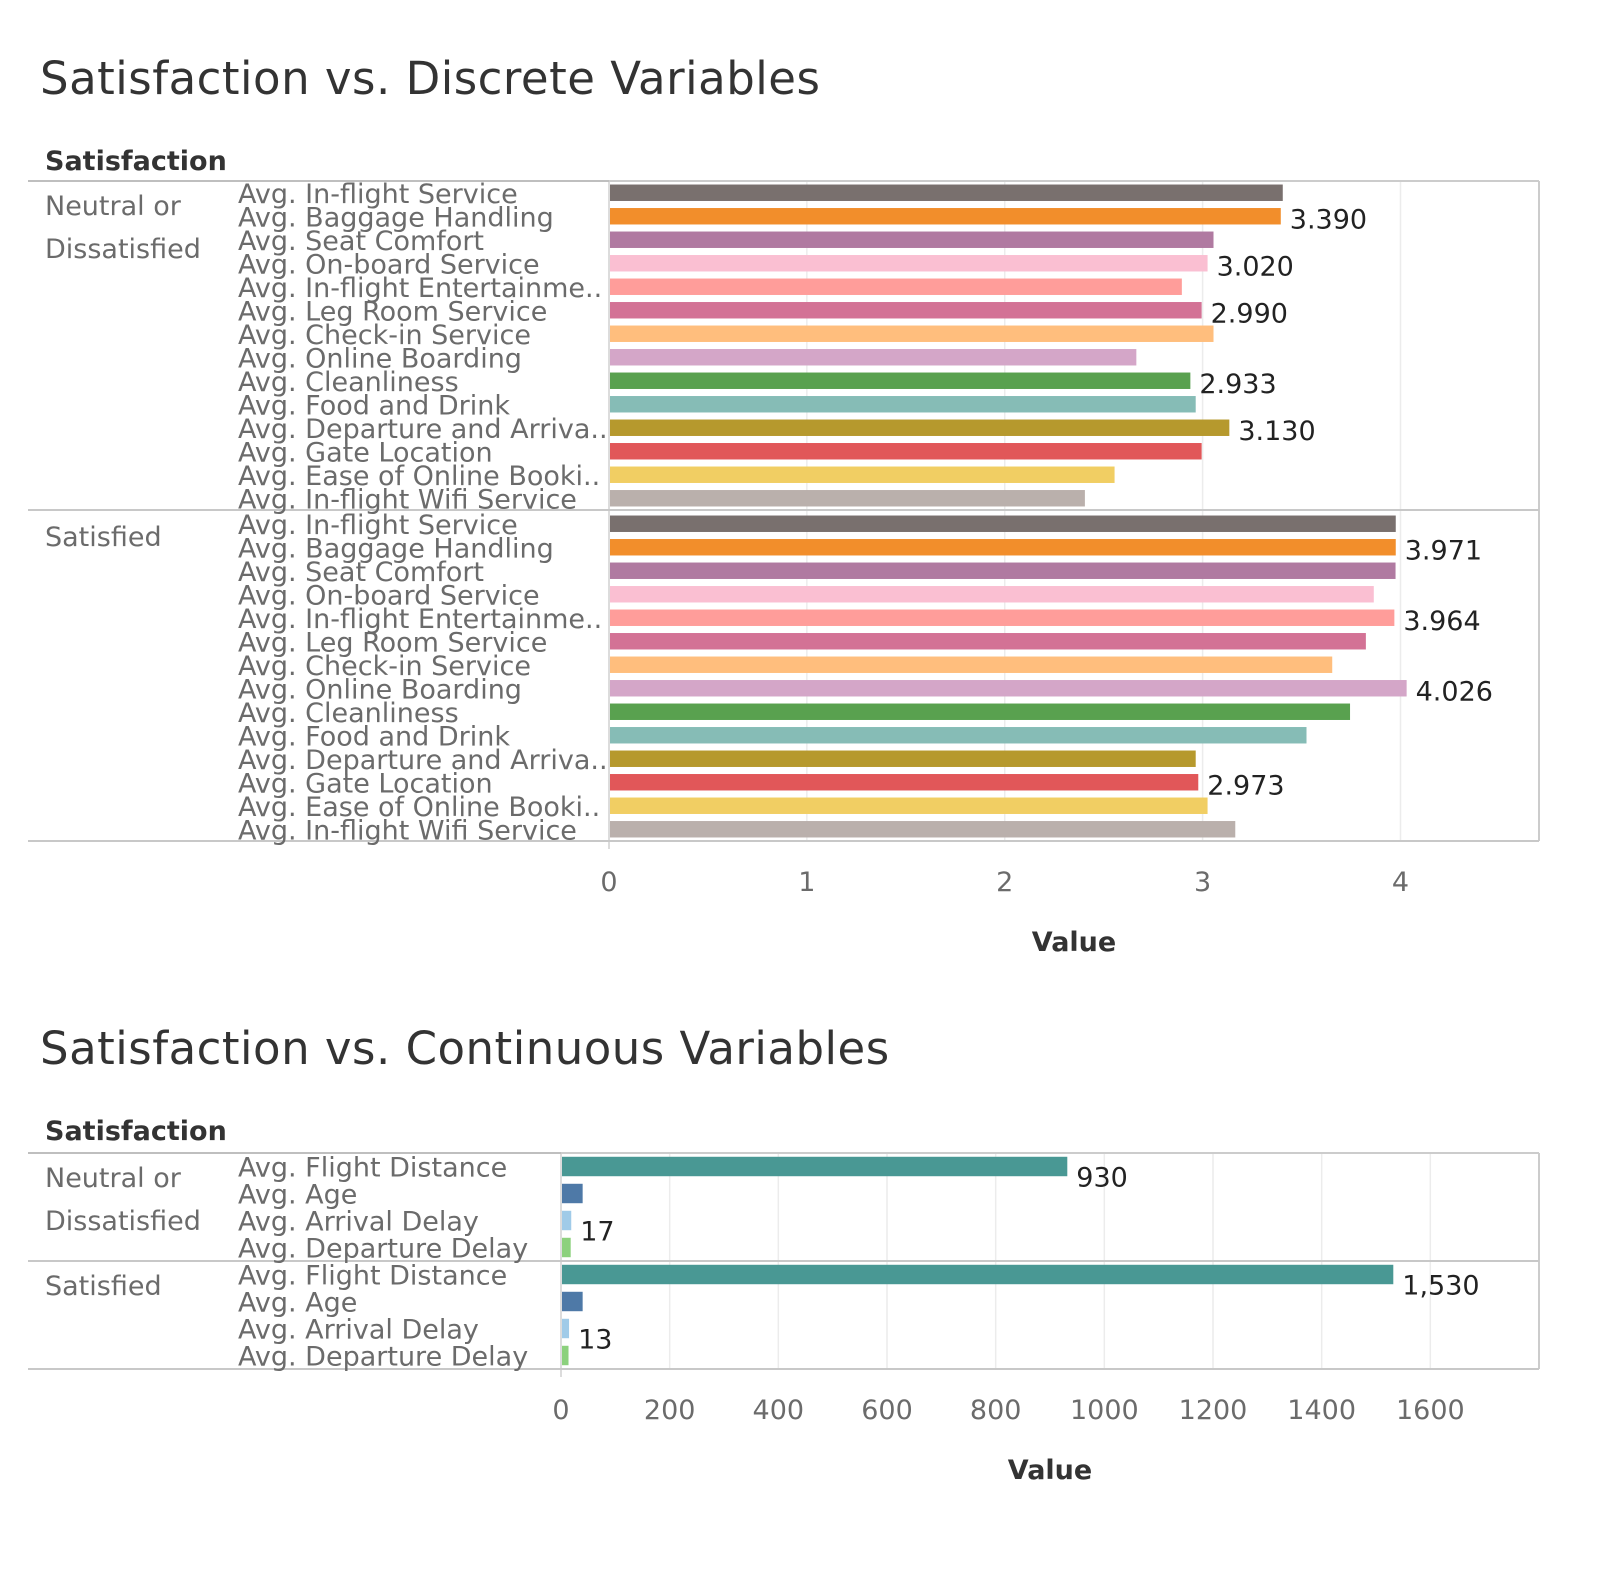 The image size is (1623, 1588). Describe the element at coordinates (136, 1131) in the screenshot. I see `chart-2-header: Satisfaction` at that location.